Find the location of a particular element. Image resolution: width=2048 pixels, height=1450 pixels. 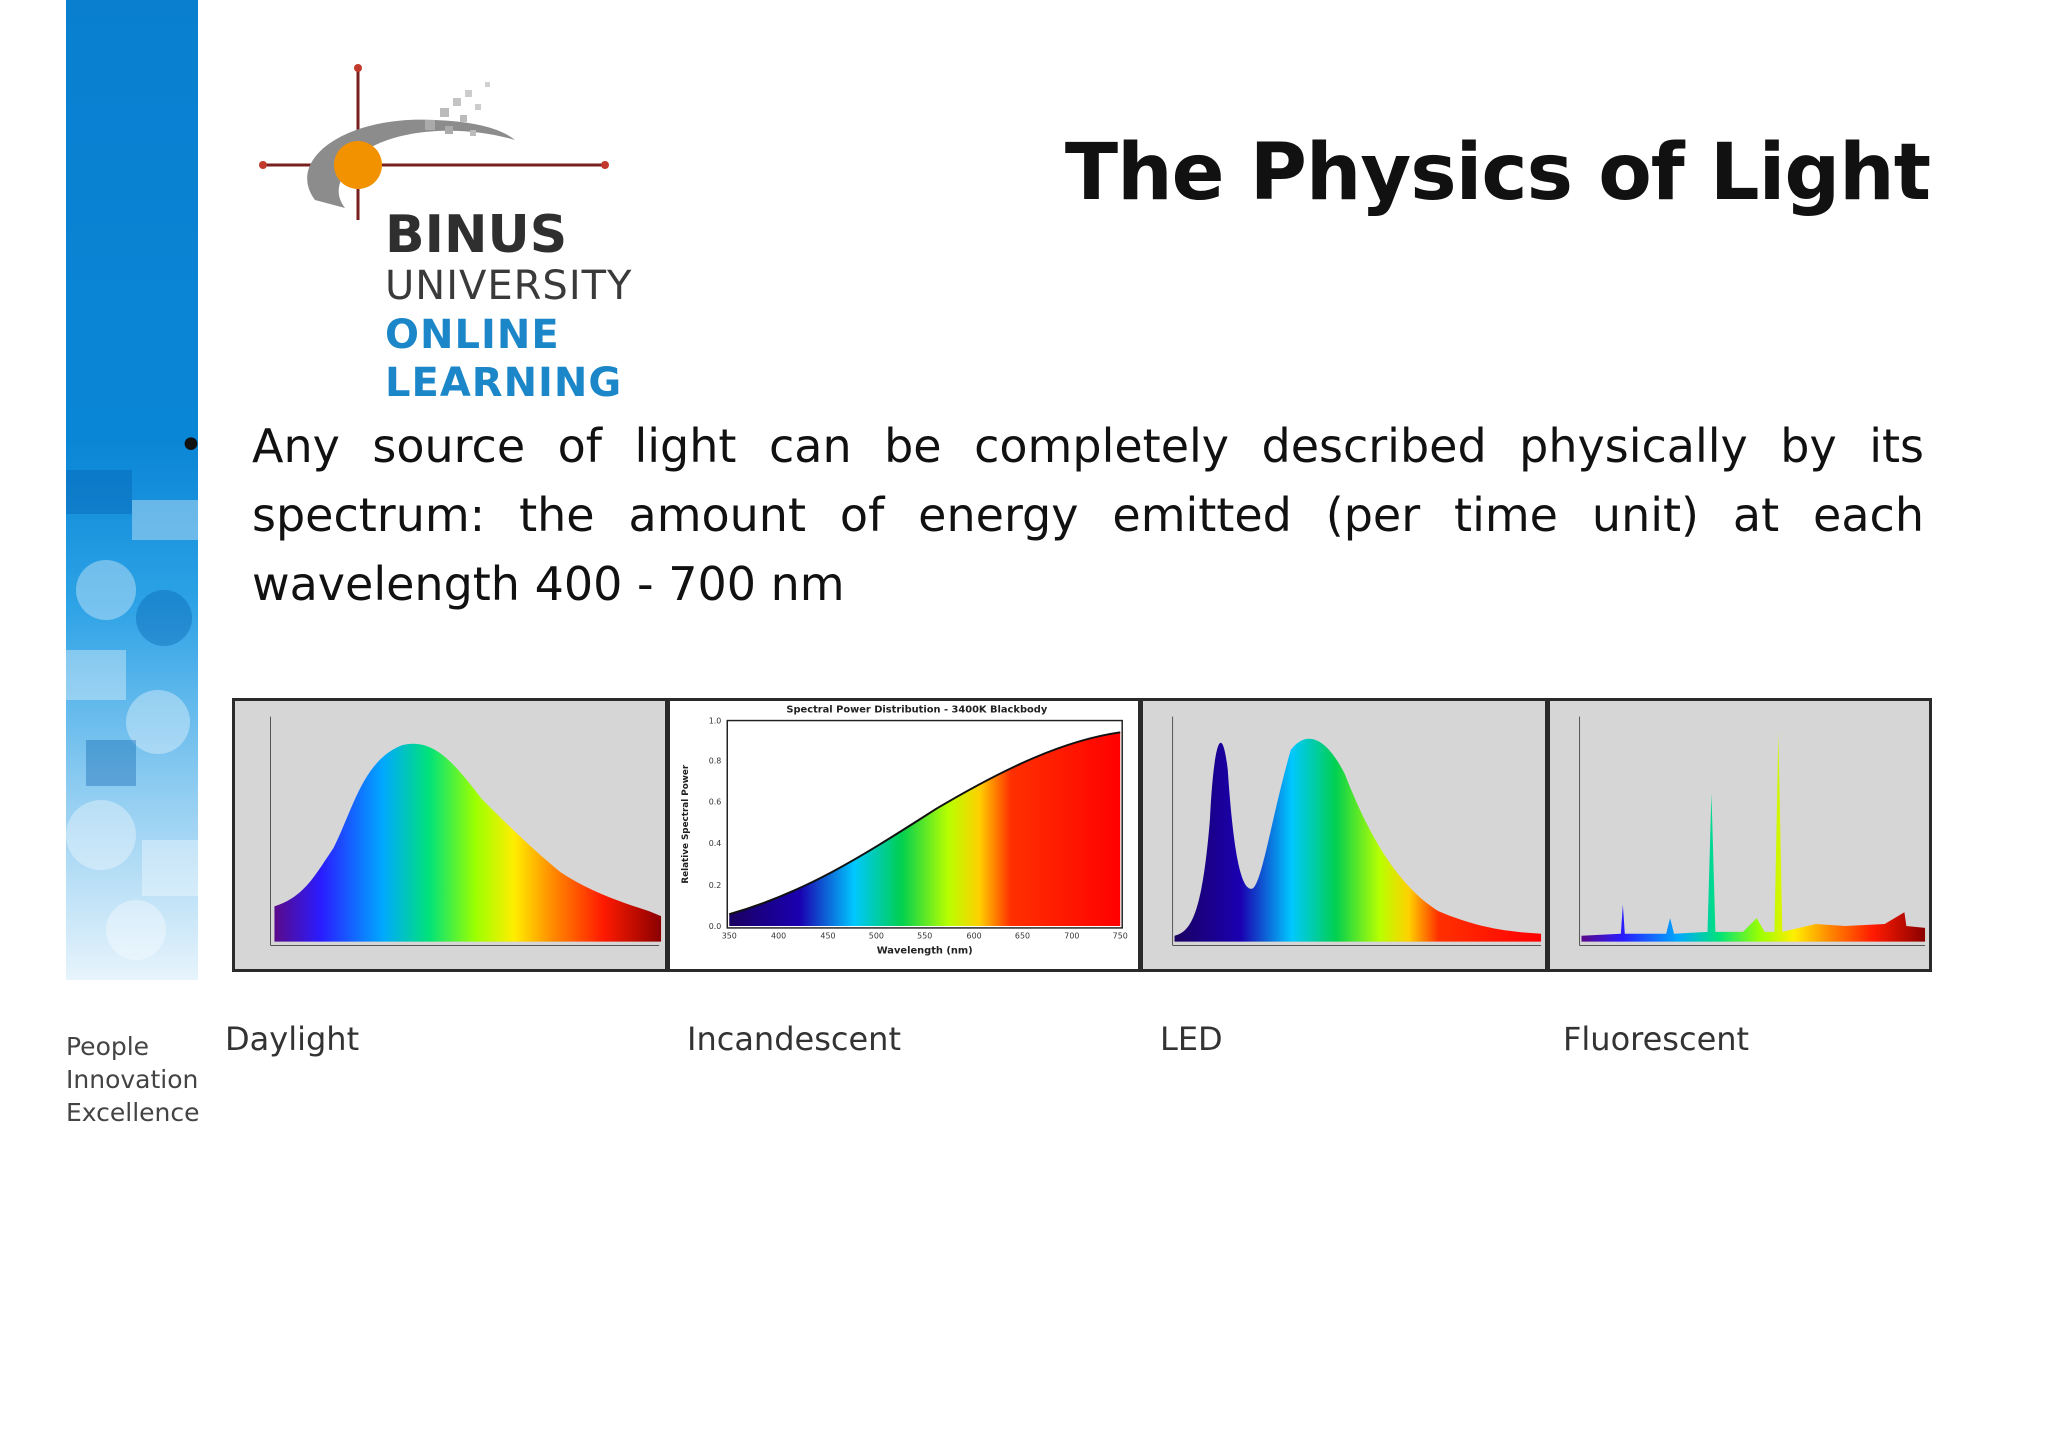

label-led: LED is located at coordinates (1191, 1039).